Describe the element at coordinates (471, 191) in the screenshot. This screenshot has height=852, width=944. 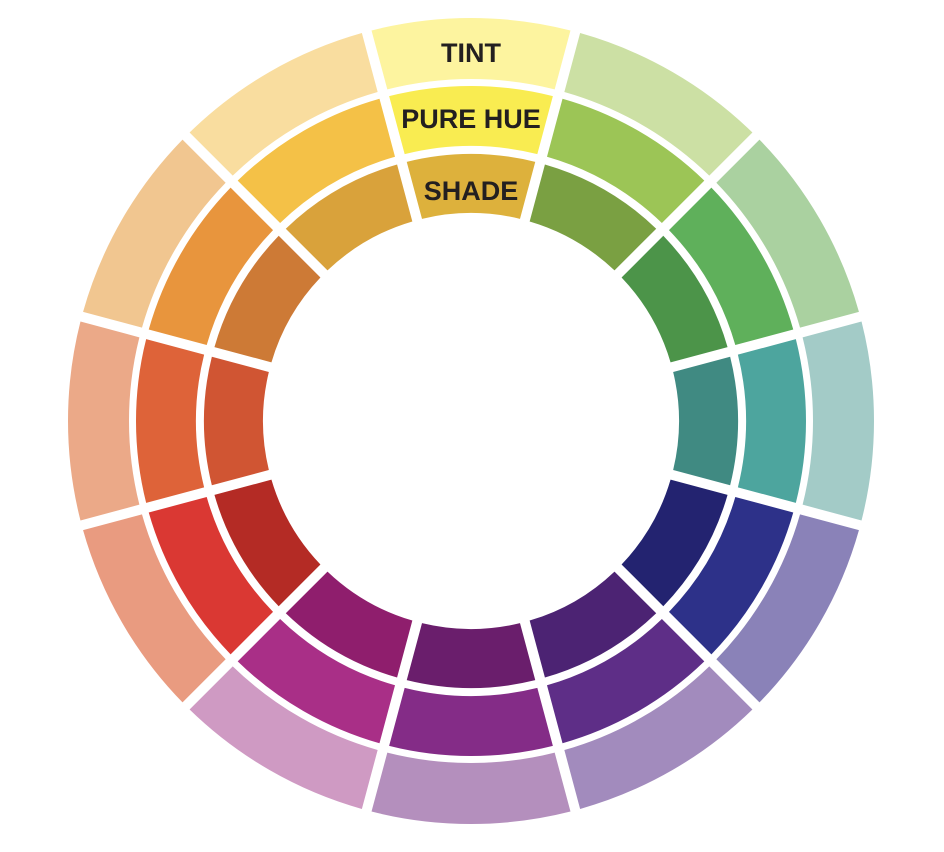
I see `shade-label: SHADE` at that location.